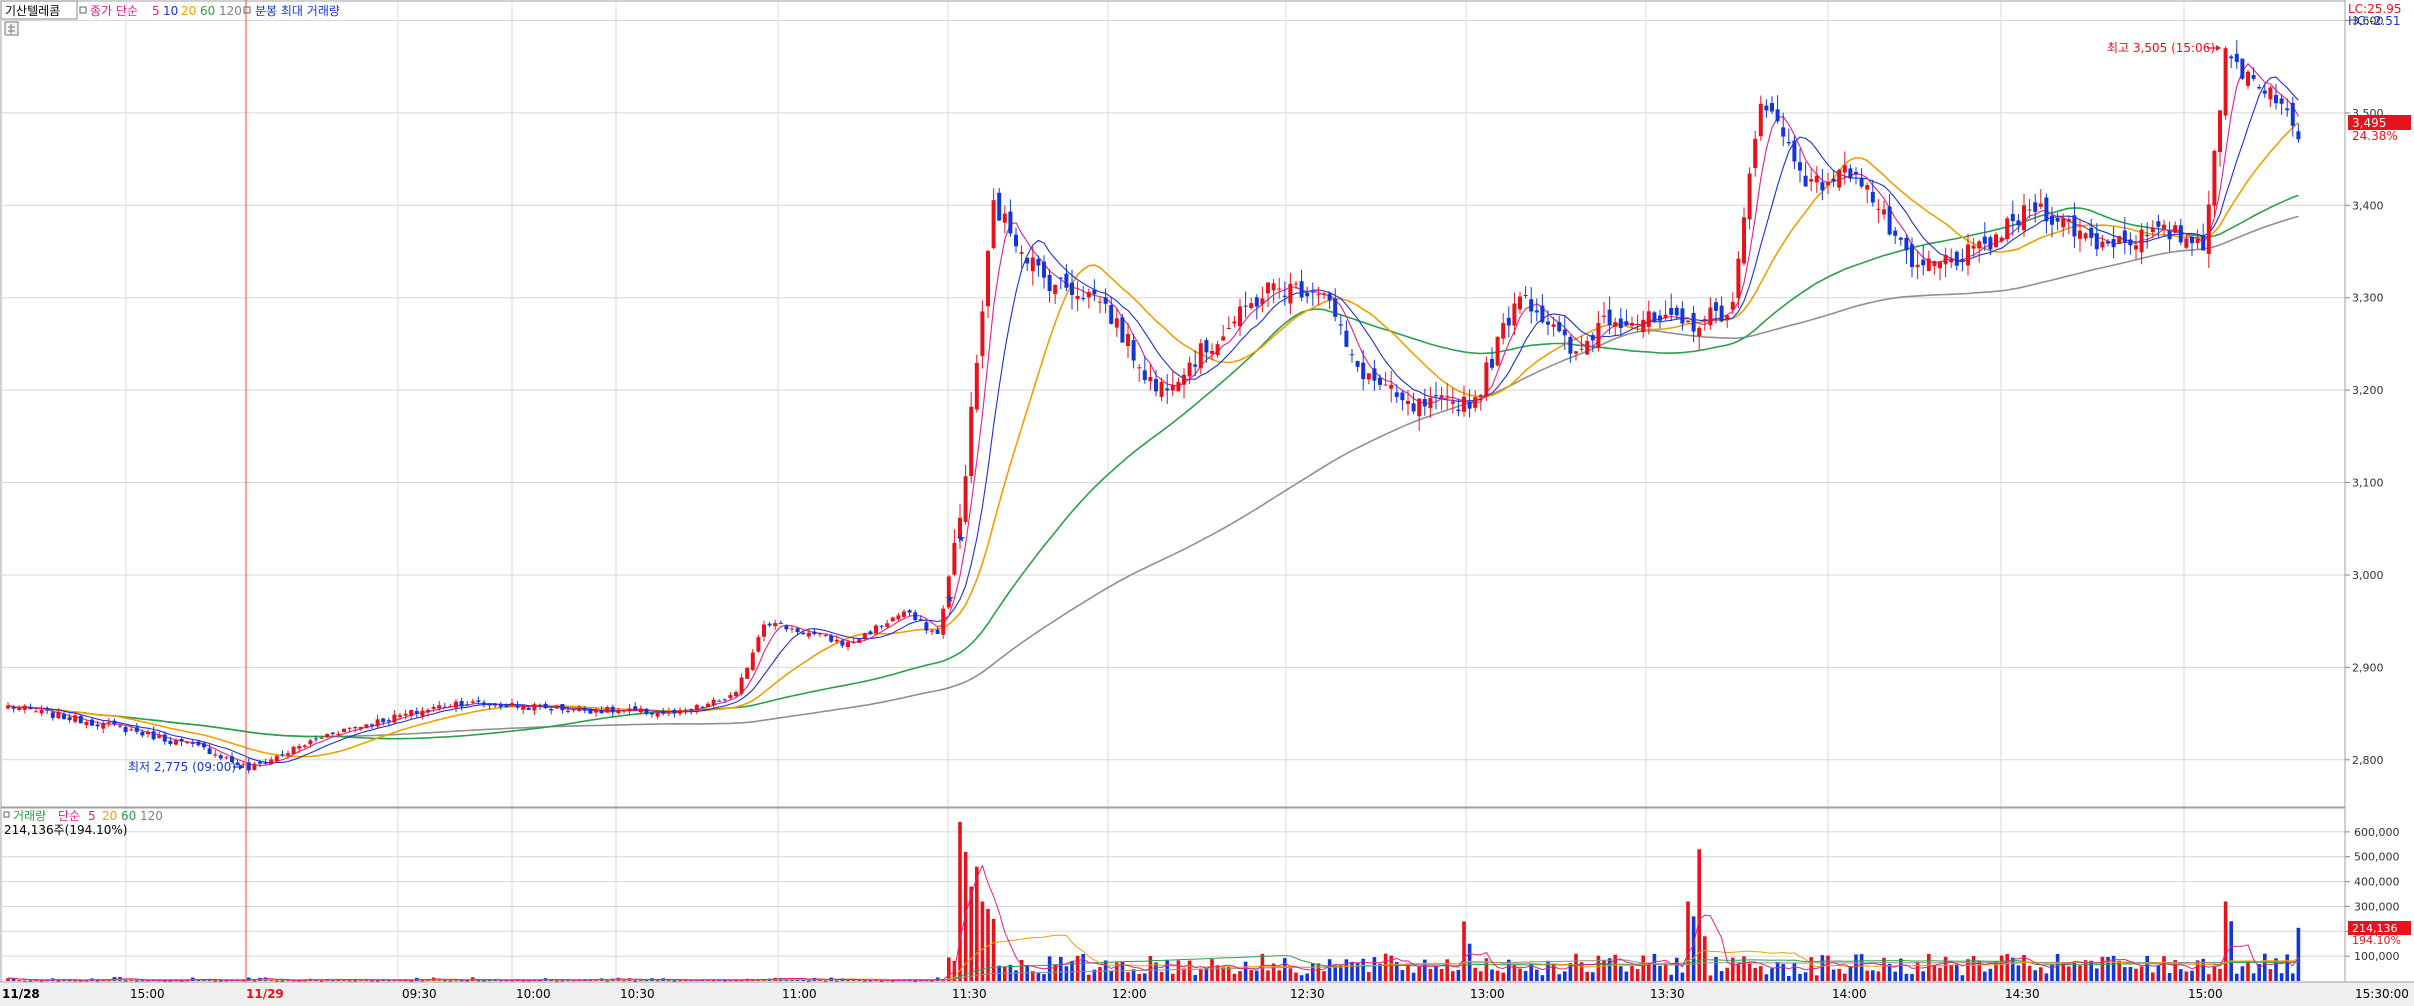 This screenshot has height=1006, width=2414. I want to click on volume-legend-toggle-icon, so click(6, 814).